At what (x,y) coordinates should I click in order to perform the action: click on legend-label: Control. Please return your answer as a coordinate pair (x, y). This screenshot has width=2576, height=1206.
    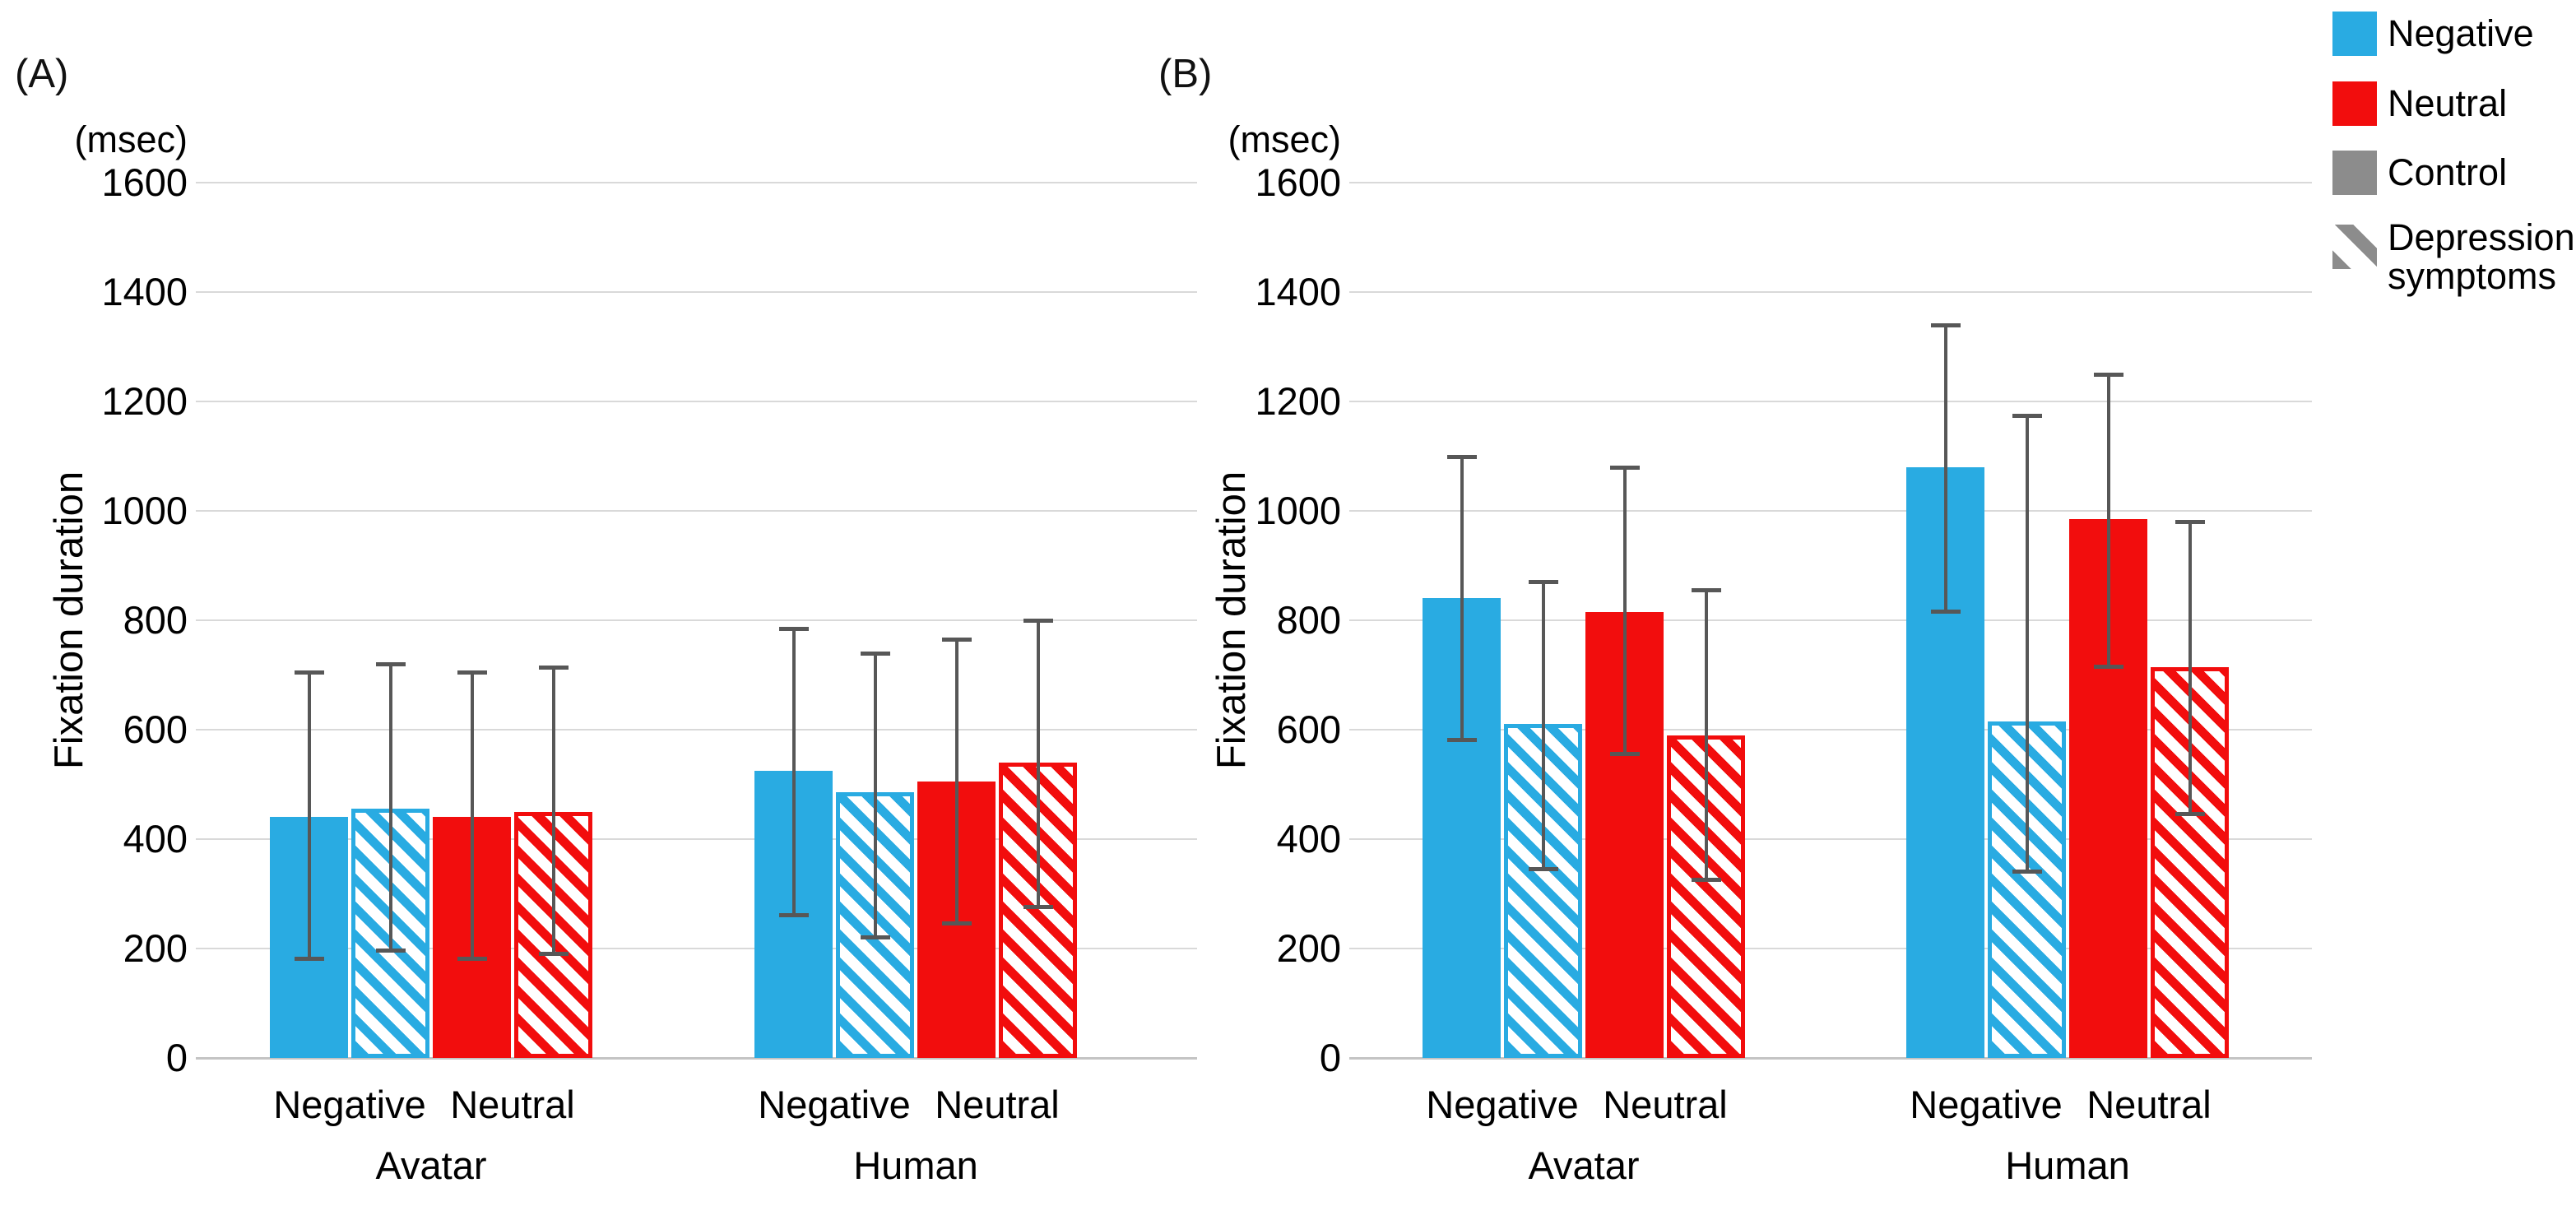
    Looking at the image, I should click on (2448, 172).